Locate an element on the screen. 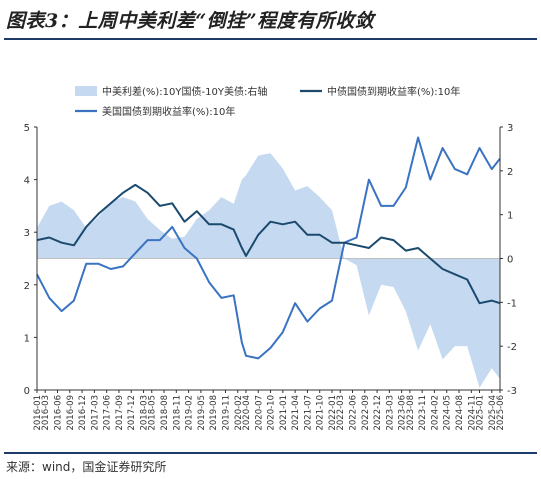  x-tick-label: 2022-06 is located at coordinates (353, 413).